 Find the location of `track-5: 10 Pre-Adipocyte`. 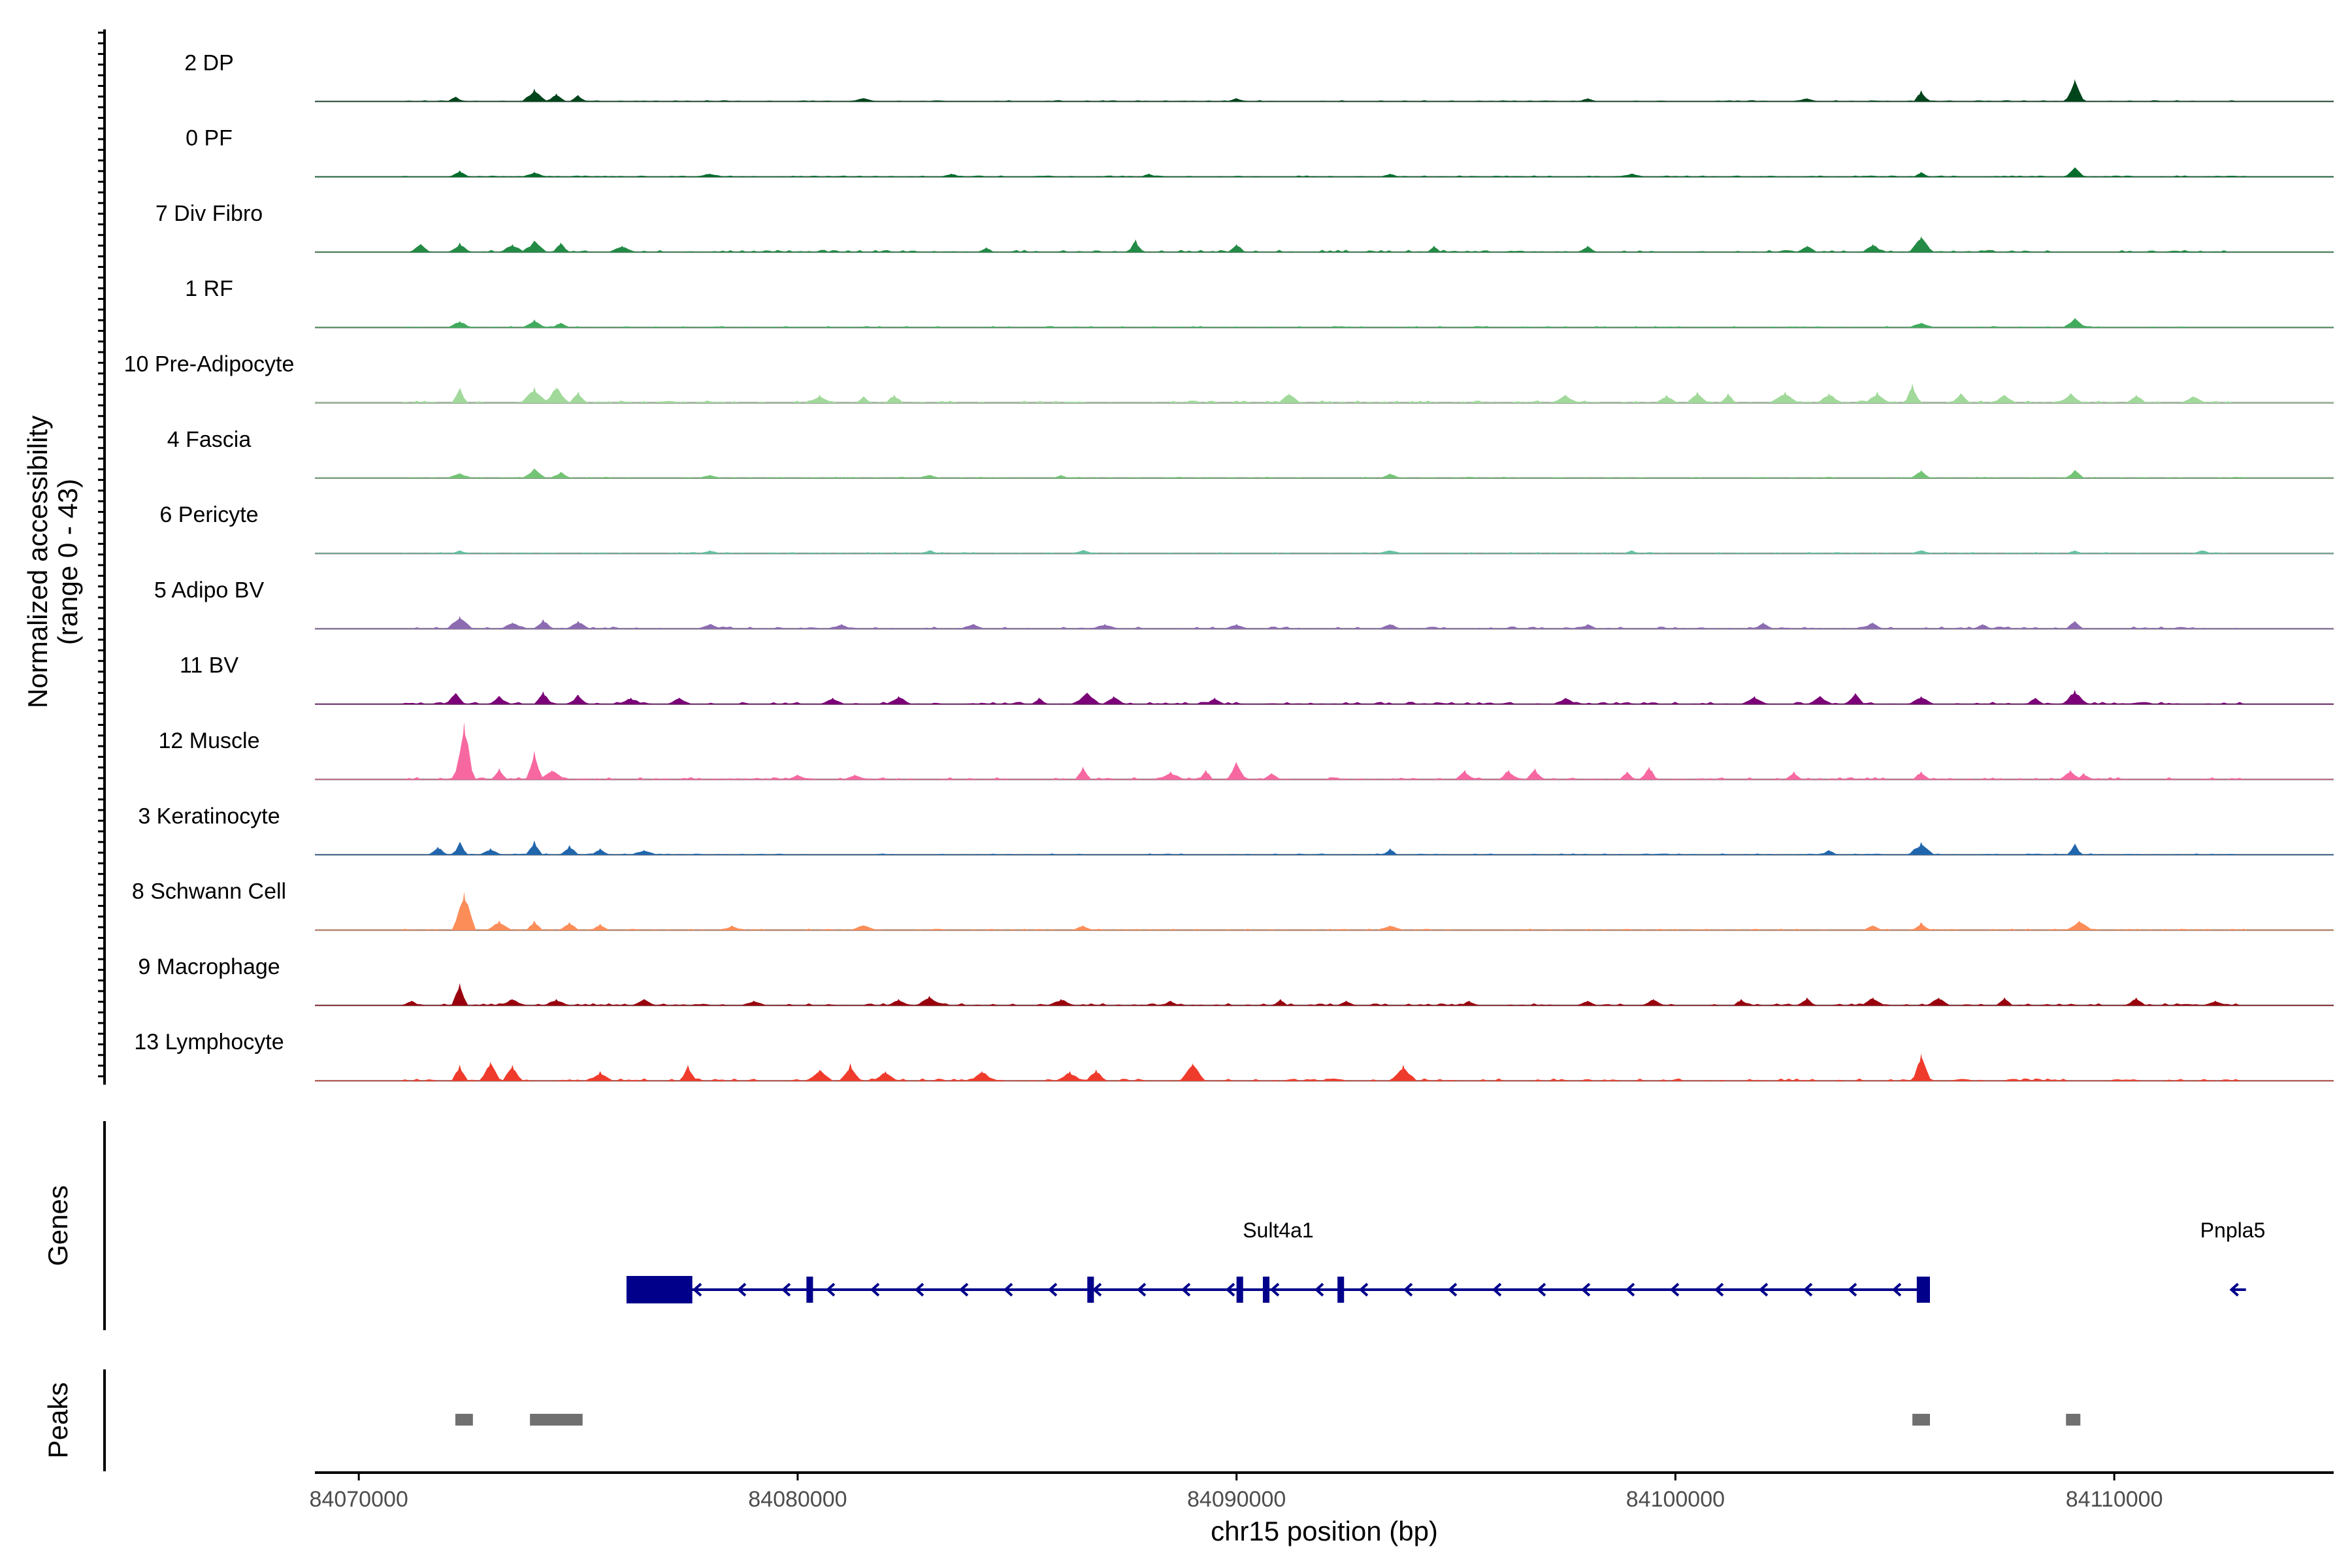

track-5: 10 Pre-Adipocyte is located at coordinates (1229, 378).